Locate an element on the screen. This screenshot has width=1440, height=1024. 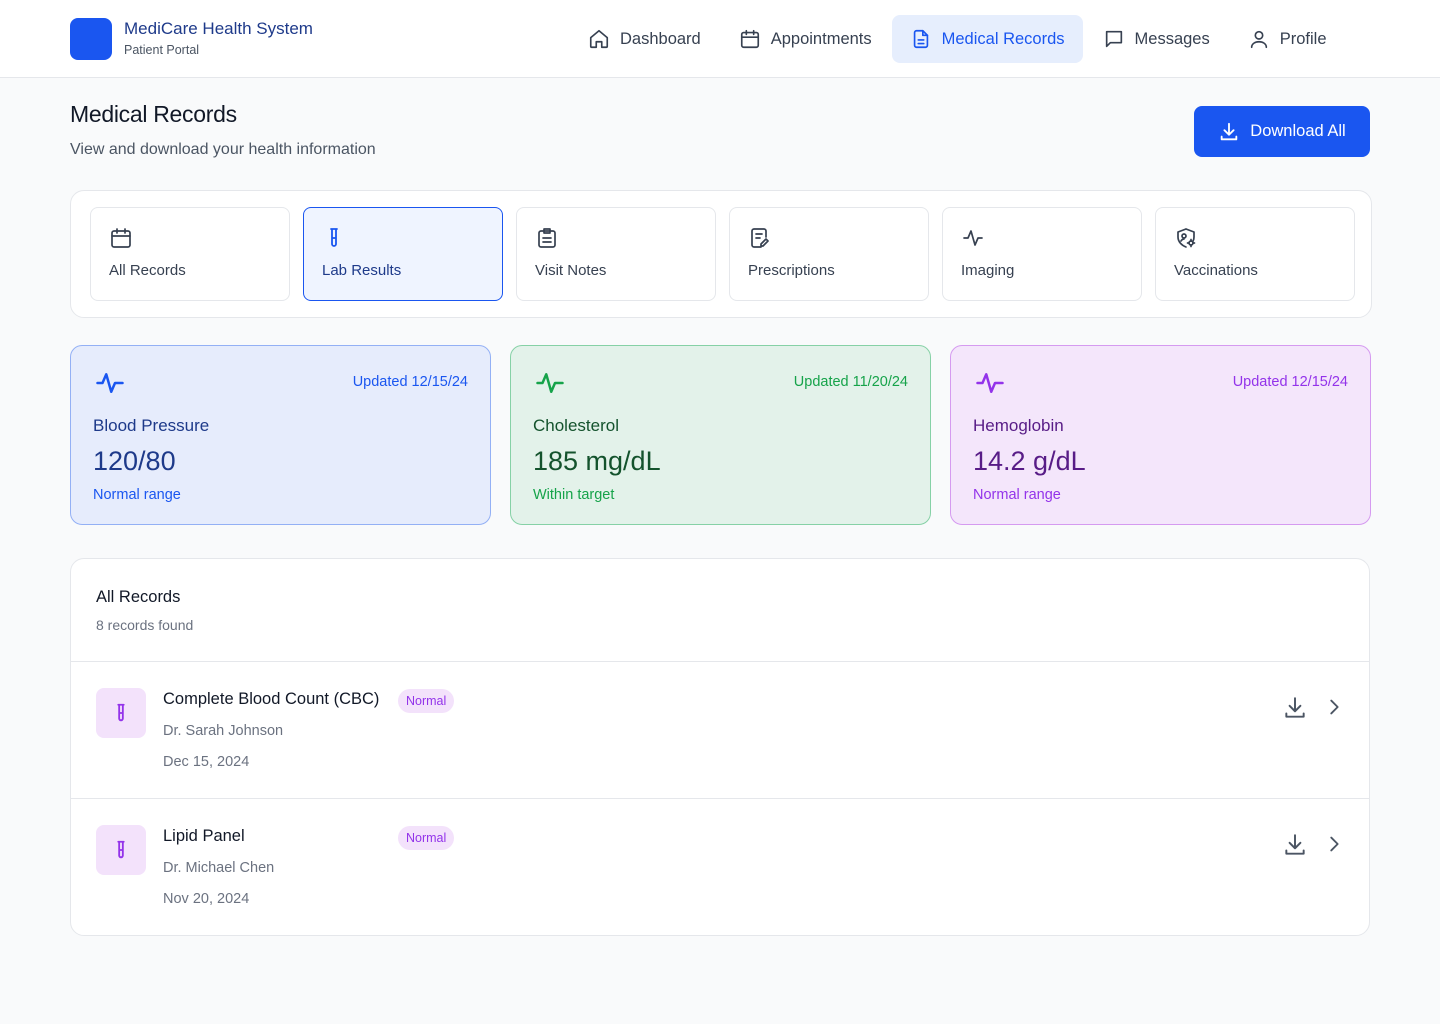
record-doctor: Dr. Sarah Johnson is located at coordinates (223, 731).